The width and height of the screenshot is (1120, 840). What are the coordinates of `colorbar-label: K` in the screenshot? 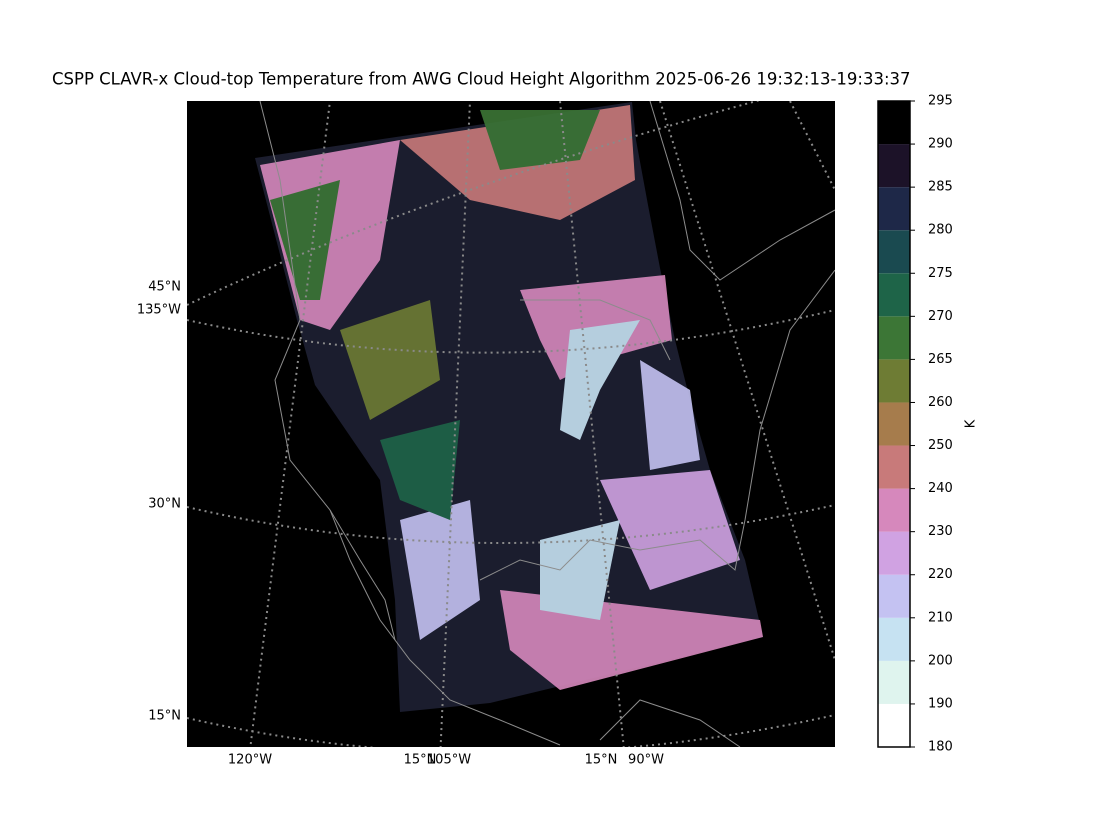 It's located at (971, 423).